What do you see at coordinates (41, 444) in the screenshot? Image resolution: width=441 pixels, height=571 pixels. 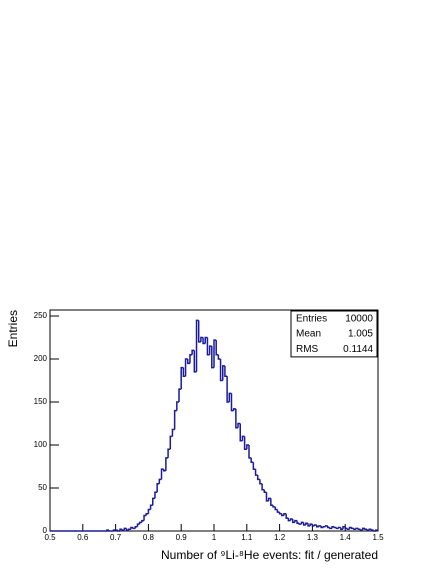 I see `y-tick-label: 100` at bounding box center [41, 444].